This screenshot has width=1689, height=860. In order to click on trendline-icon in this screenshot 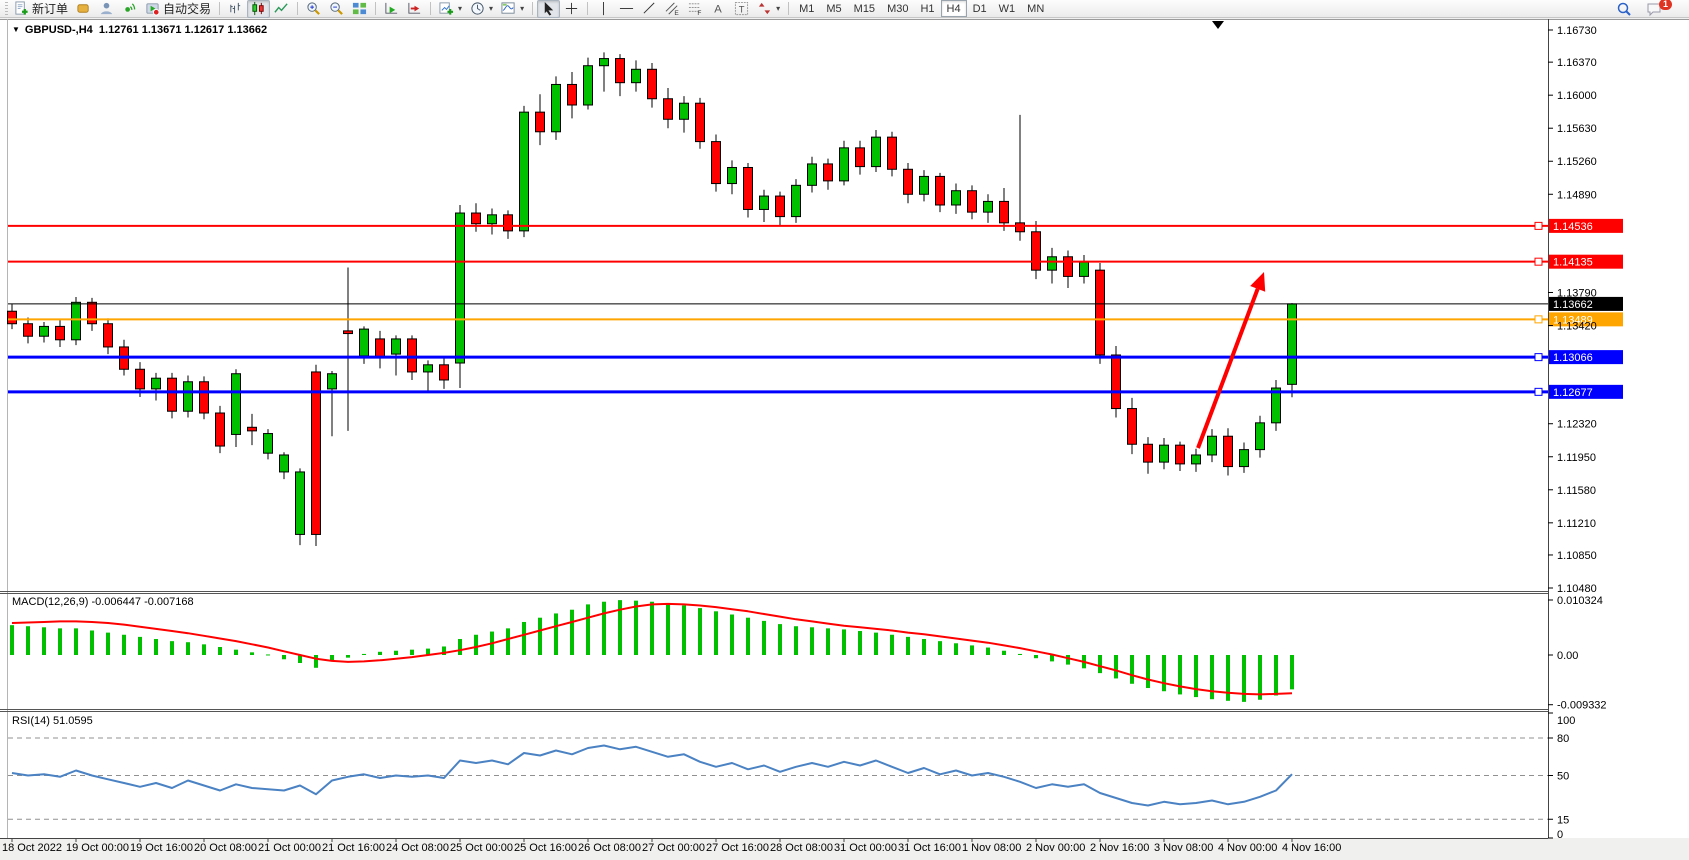, I will do `click(649, 8)`.